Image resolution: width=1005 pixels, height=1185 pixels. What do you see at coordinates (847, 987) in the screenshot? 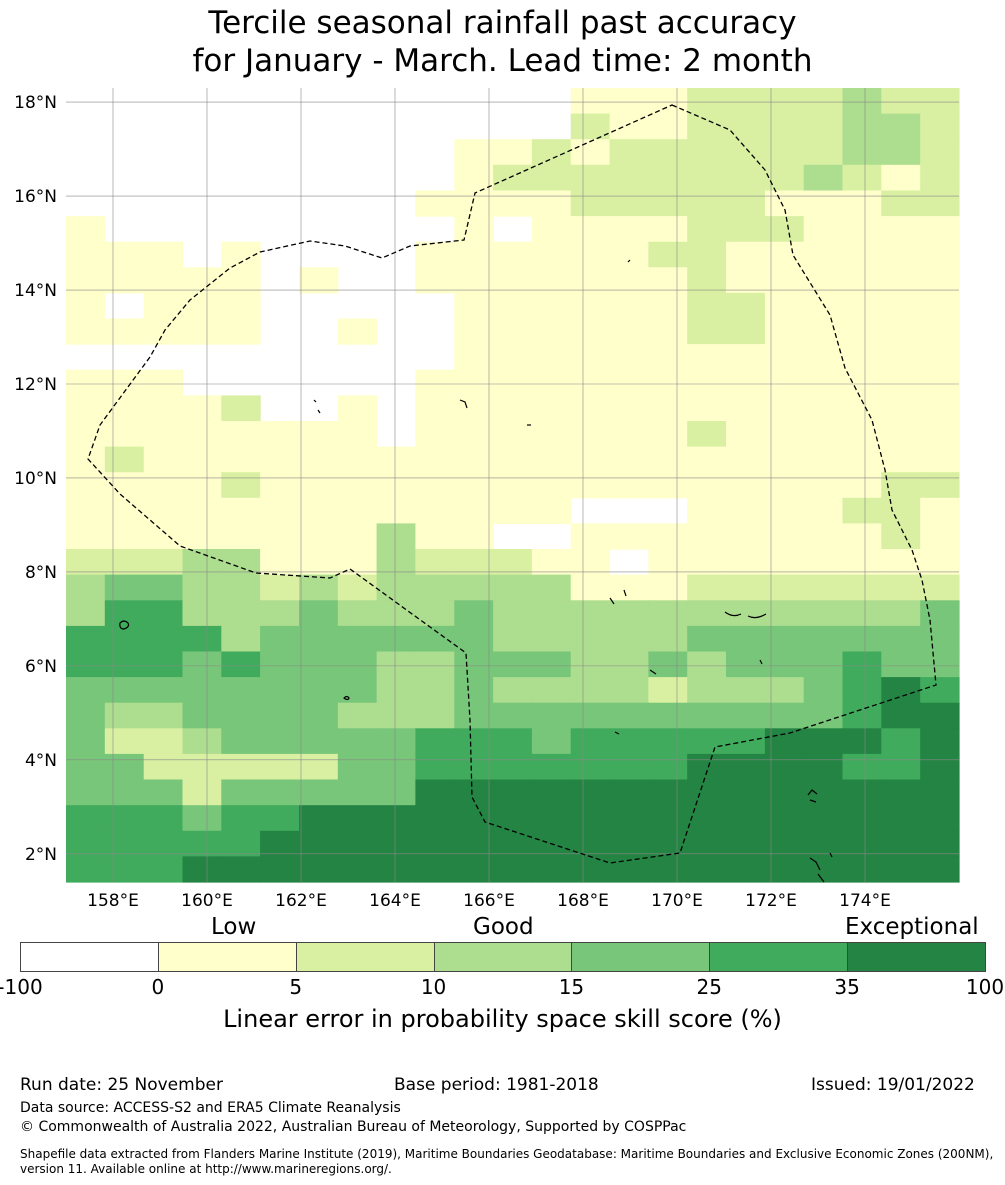
I see `colorbar-tick-label: 35` at bounding box center [847, 987].